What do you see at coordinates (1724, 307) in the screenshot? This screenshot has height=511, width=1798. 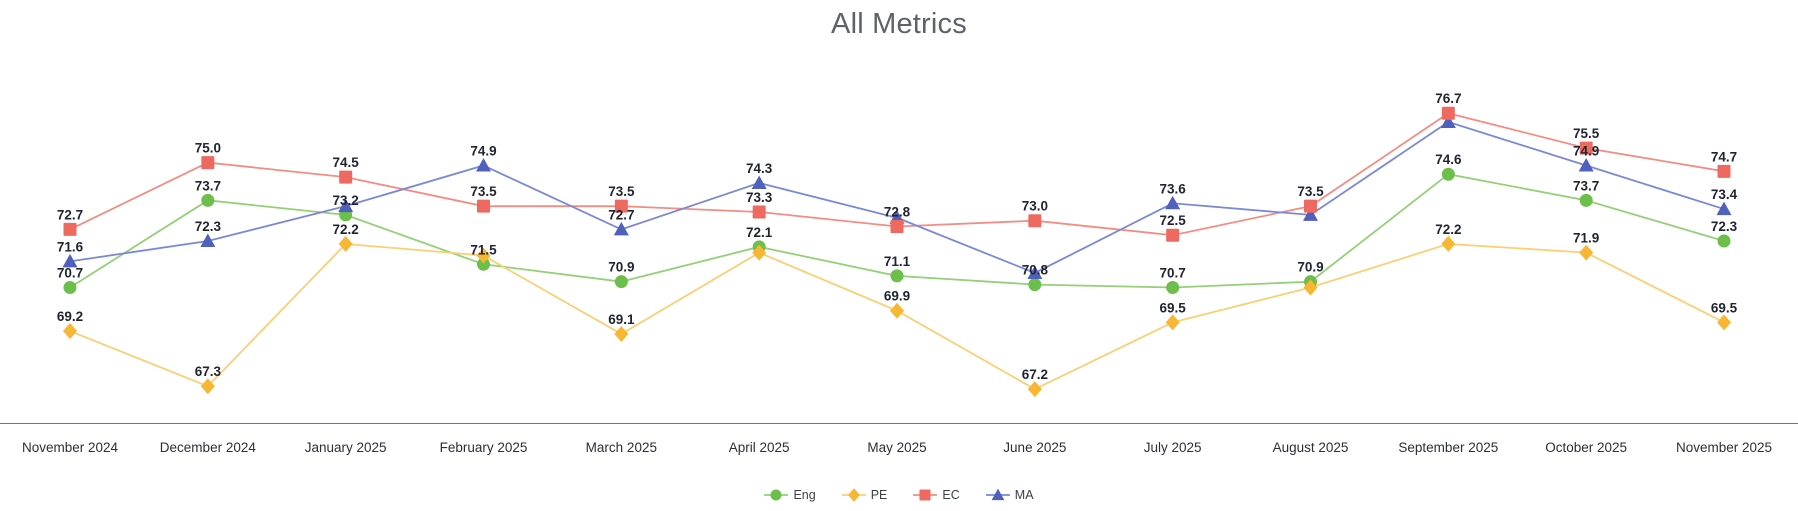 I see `data-label-PE: 69.5` at bounding box center [1724, 307].